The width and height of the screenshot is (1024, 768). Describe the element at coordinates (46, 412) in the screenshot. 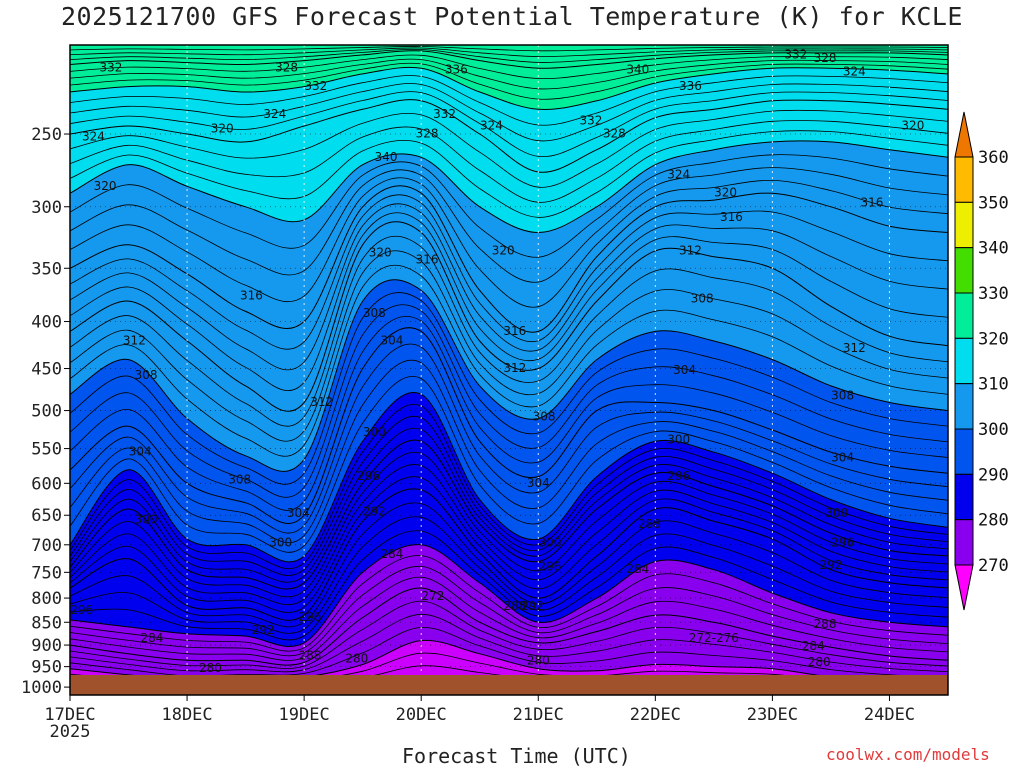

I see `y-tick-label: 500` at that location.